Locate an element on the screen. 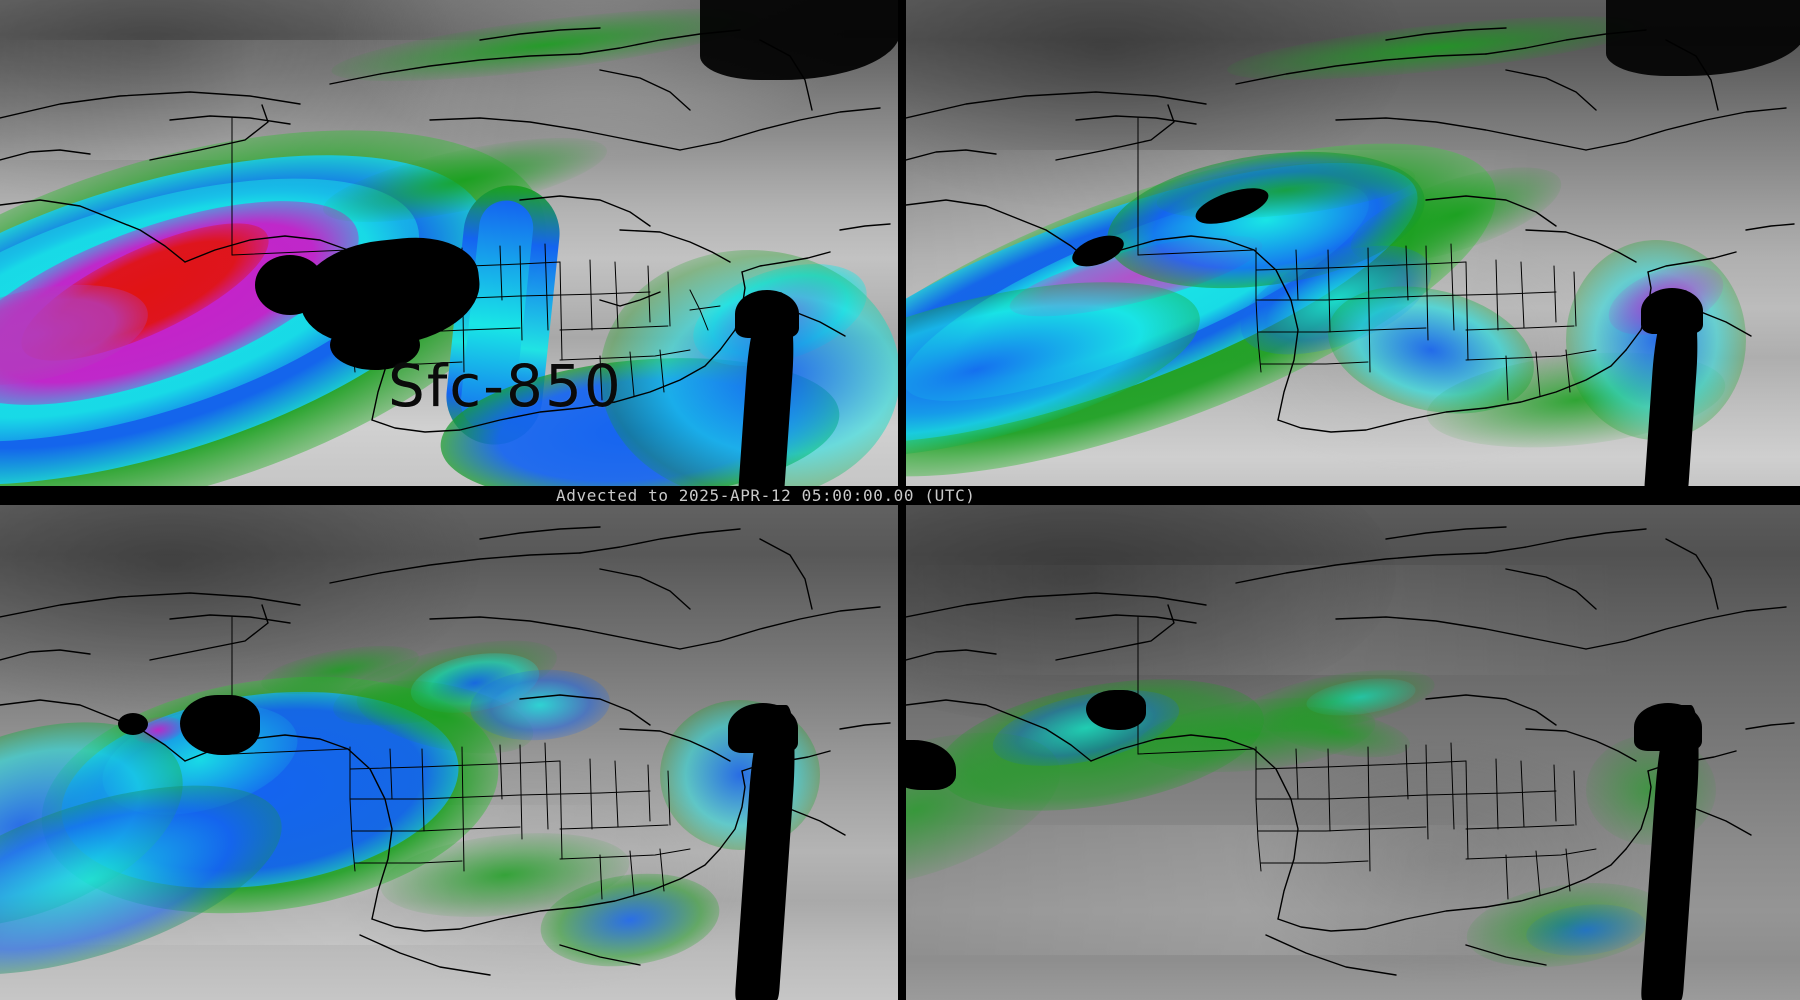 Image resolution: width=1800 pixels, height=1000 pixels. banner-left-fill is located at coordinates (278, 495).